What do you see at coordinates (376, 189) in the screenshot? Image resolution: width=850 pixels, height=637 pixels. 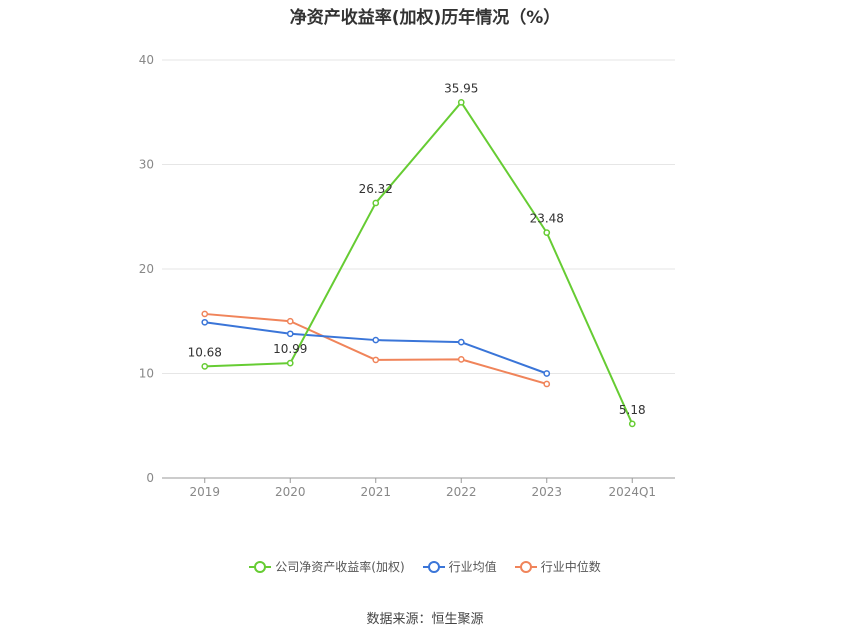 I see `data-label: 26.32` at bounding box center [376, 189].